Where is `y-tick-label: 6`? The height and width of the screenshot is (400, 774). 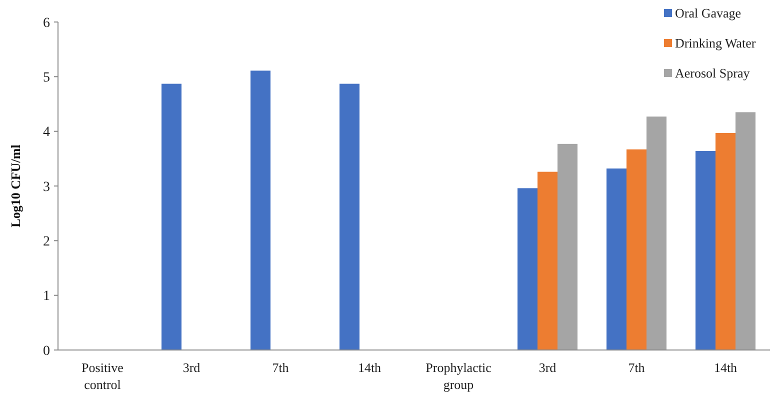 y-tick-label: 6 is located at coordinates (46, 23).